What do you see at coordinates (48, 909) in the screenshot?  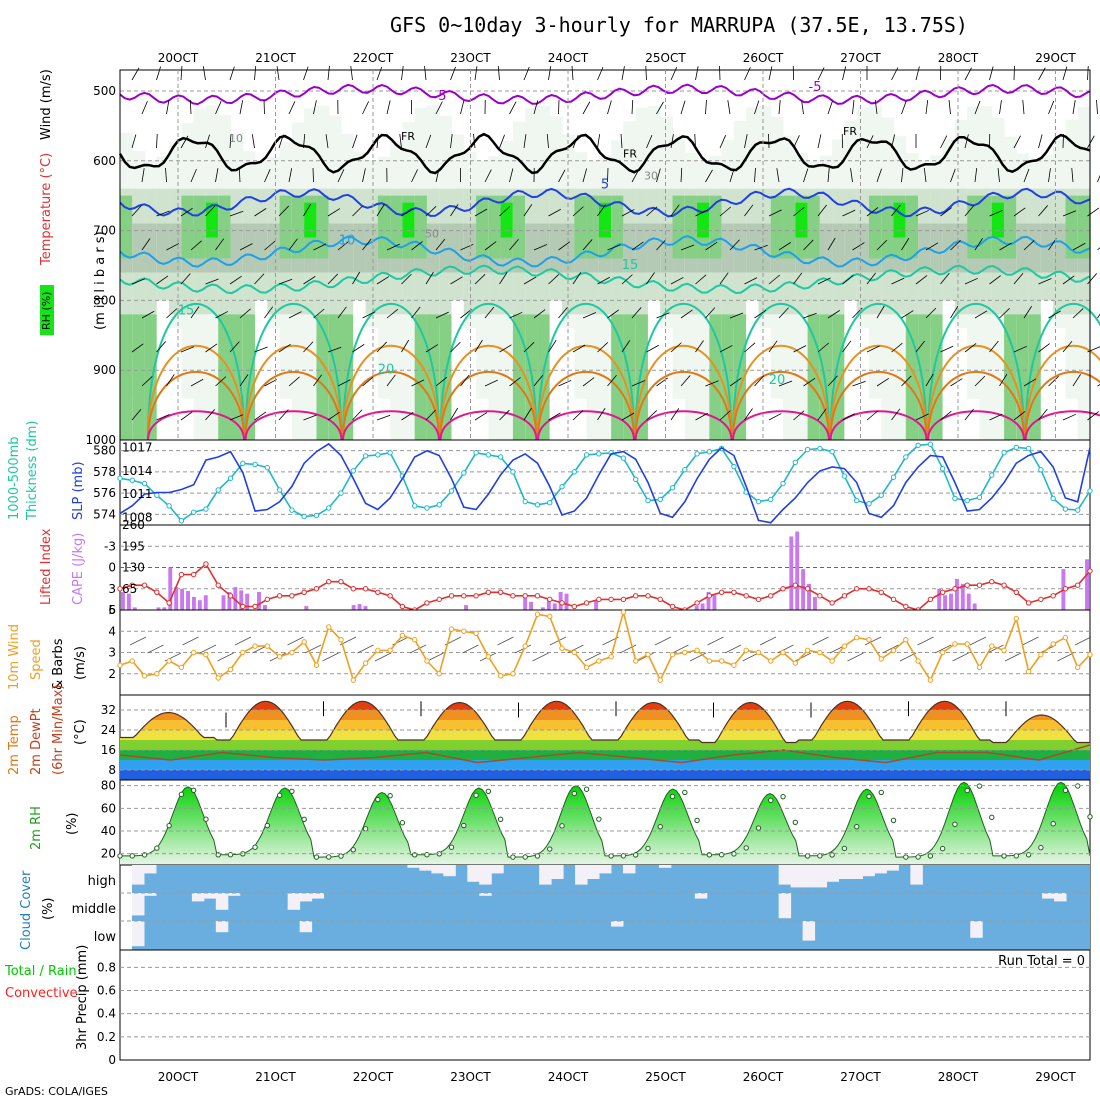 I see `cloud-axis-label: (%)` at bounding box center [48, 909].